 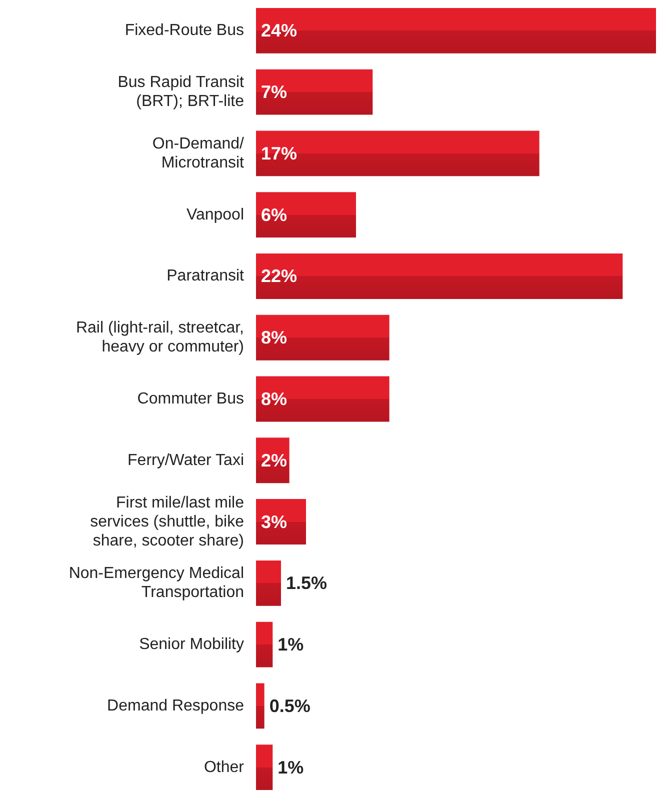 I want to click on y-tick-label: Senior Mobility, so click(x=191, y=645).